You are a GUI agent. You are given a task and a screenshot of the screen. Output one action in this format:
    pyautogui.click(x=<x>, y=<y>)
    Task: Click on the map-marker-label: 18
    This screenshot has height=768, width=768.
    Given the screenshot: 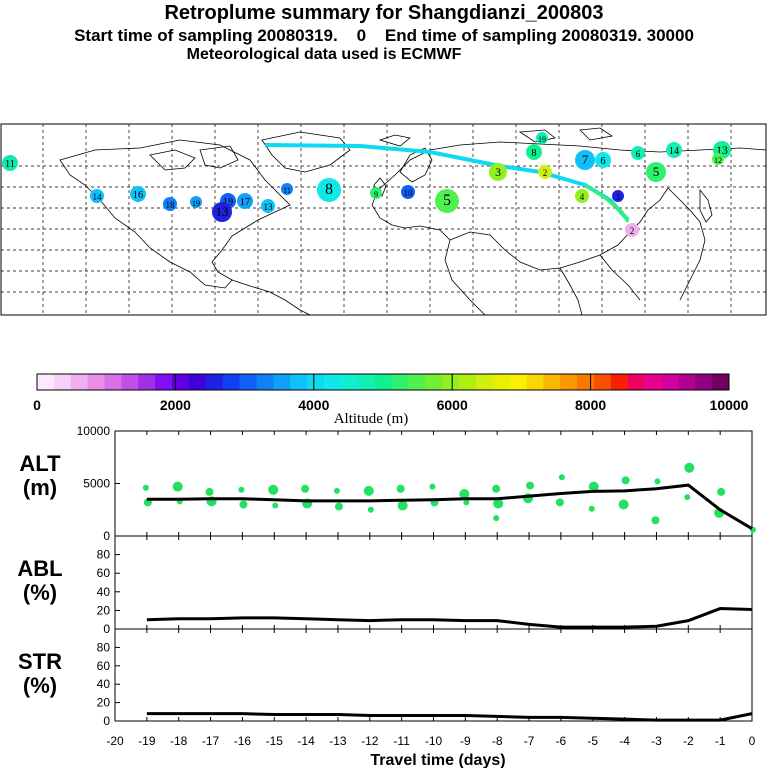 What is the action you would take?
    pyautogui.click(x=170, y=205)
    